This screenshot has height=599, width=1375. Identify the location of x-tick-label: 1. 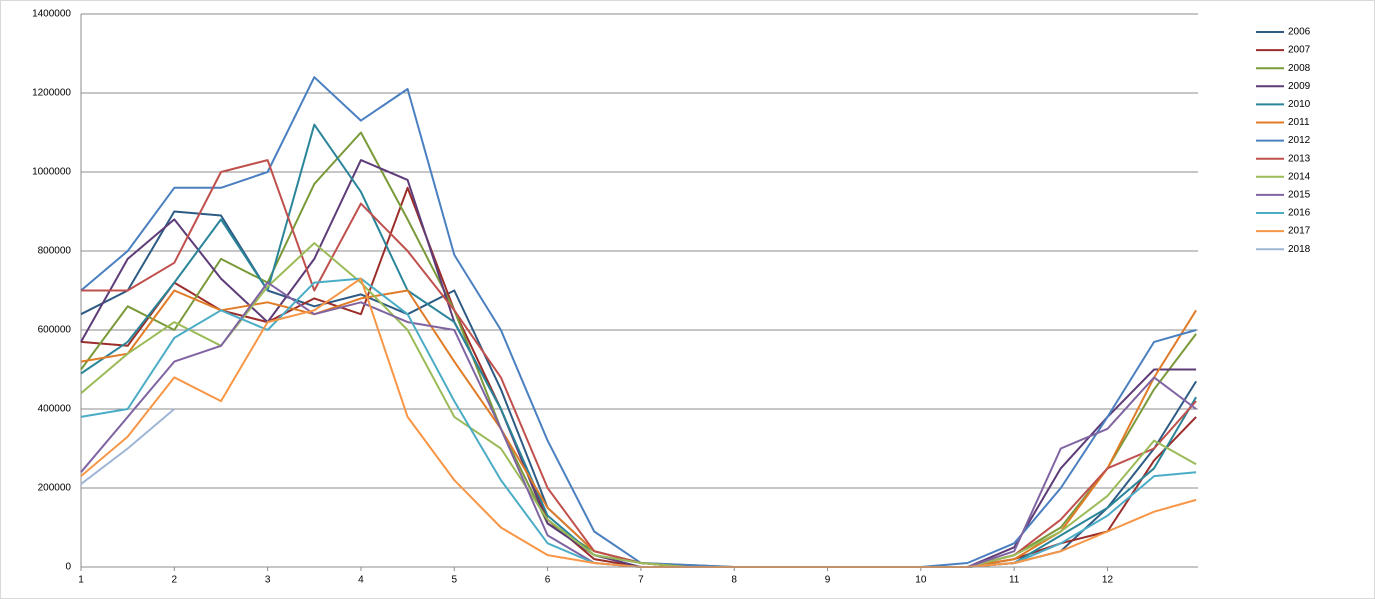
(81, 580).